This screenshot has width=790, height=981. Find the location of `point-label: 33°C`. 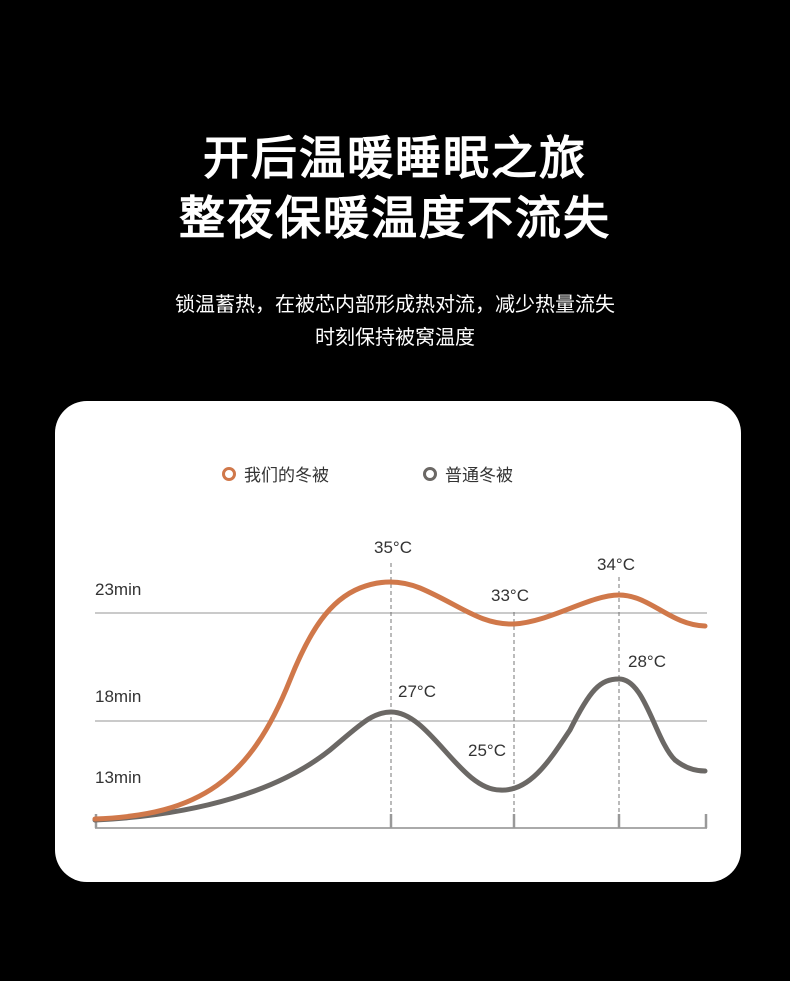

point-label: 33°C is located at coordinates (510, 595).